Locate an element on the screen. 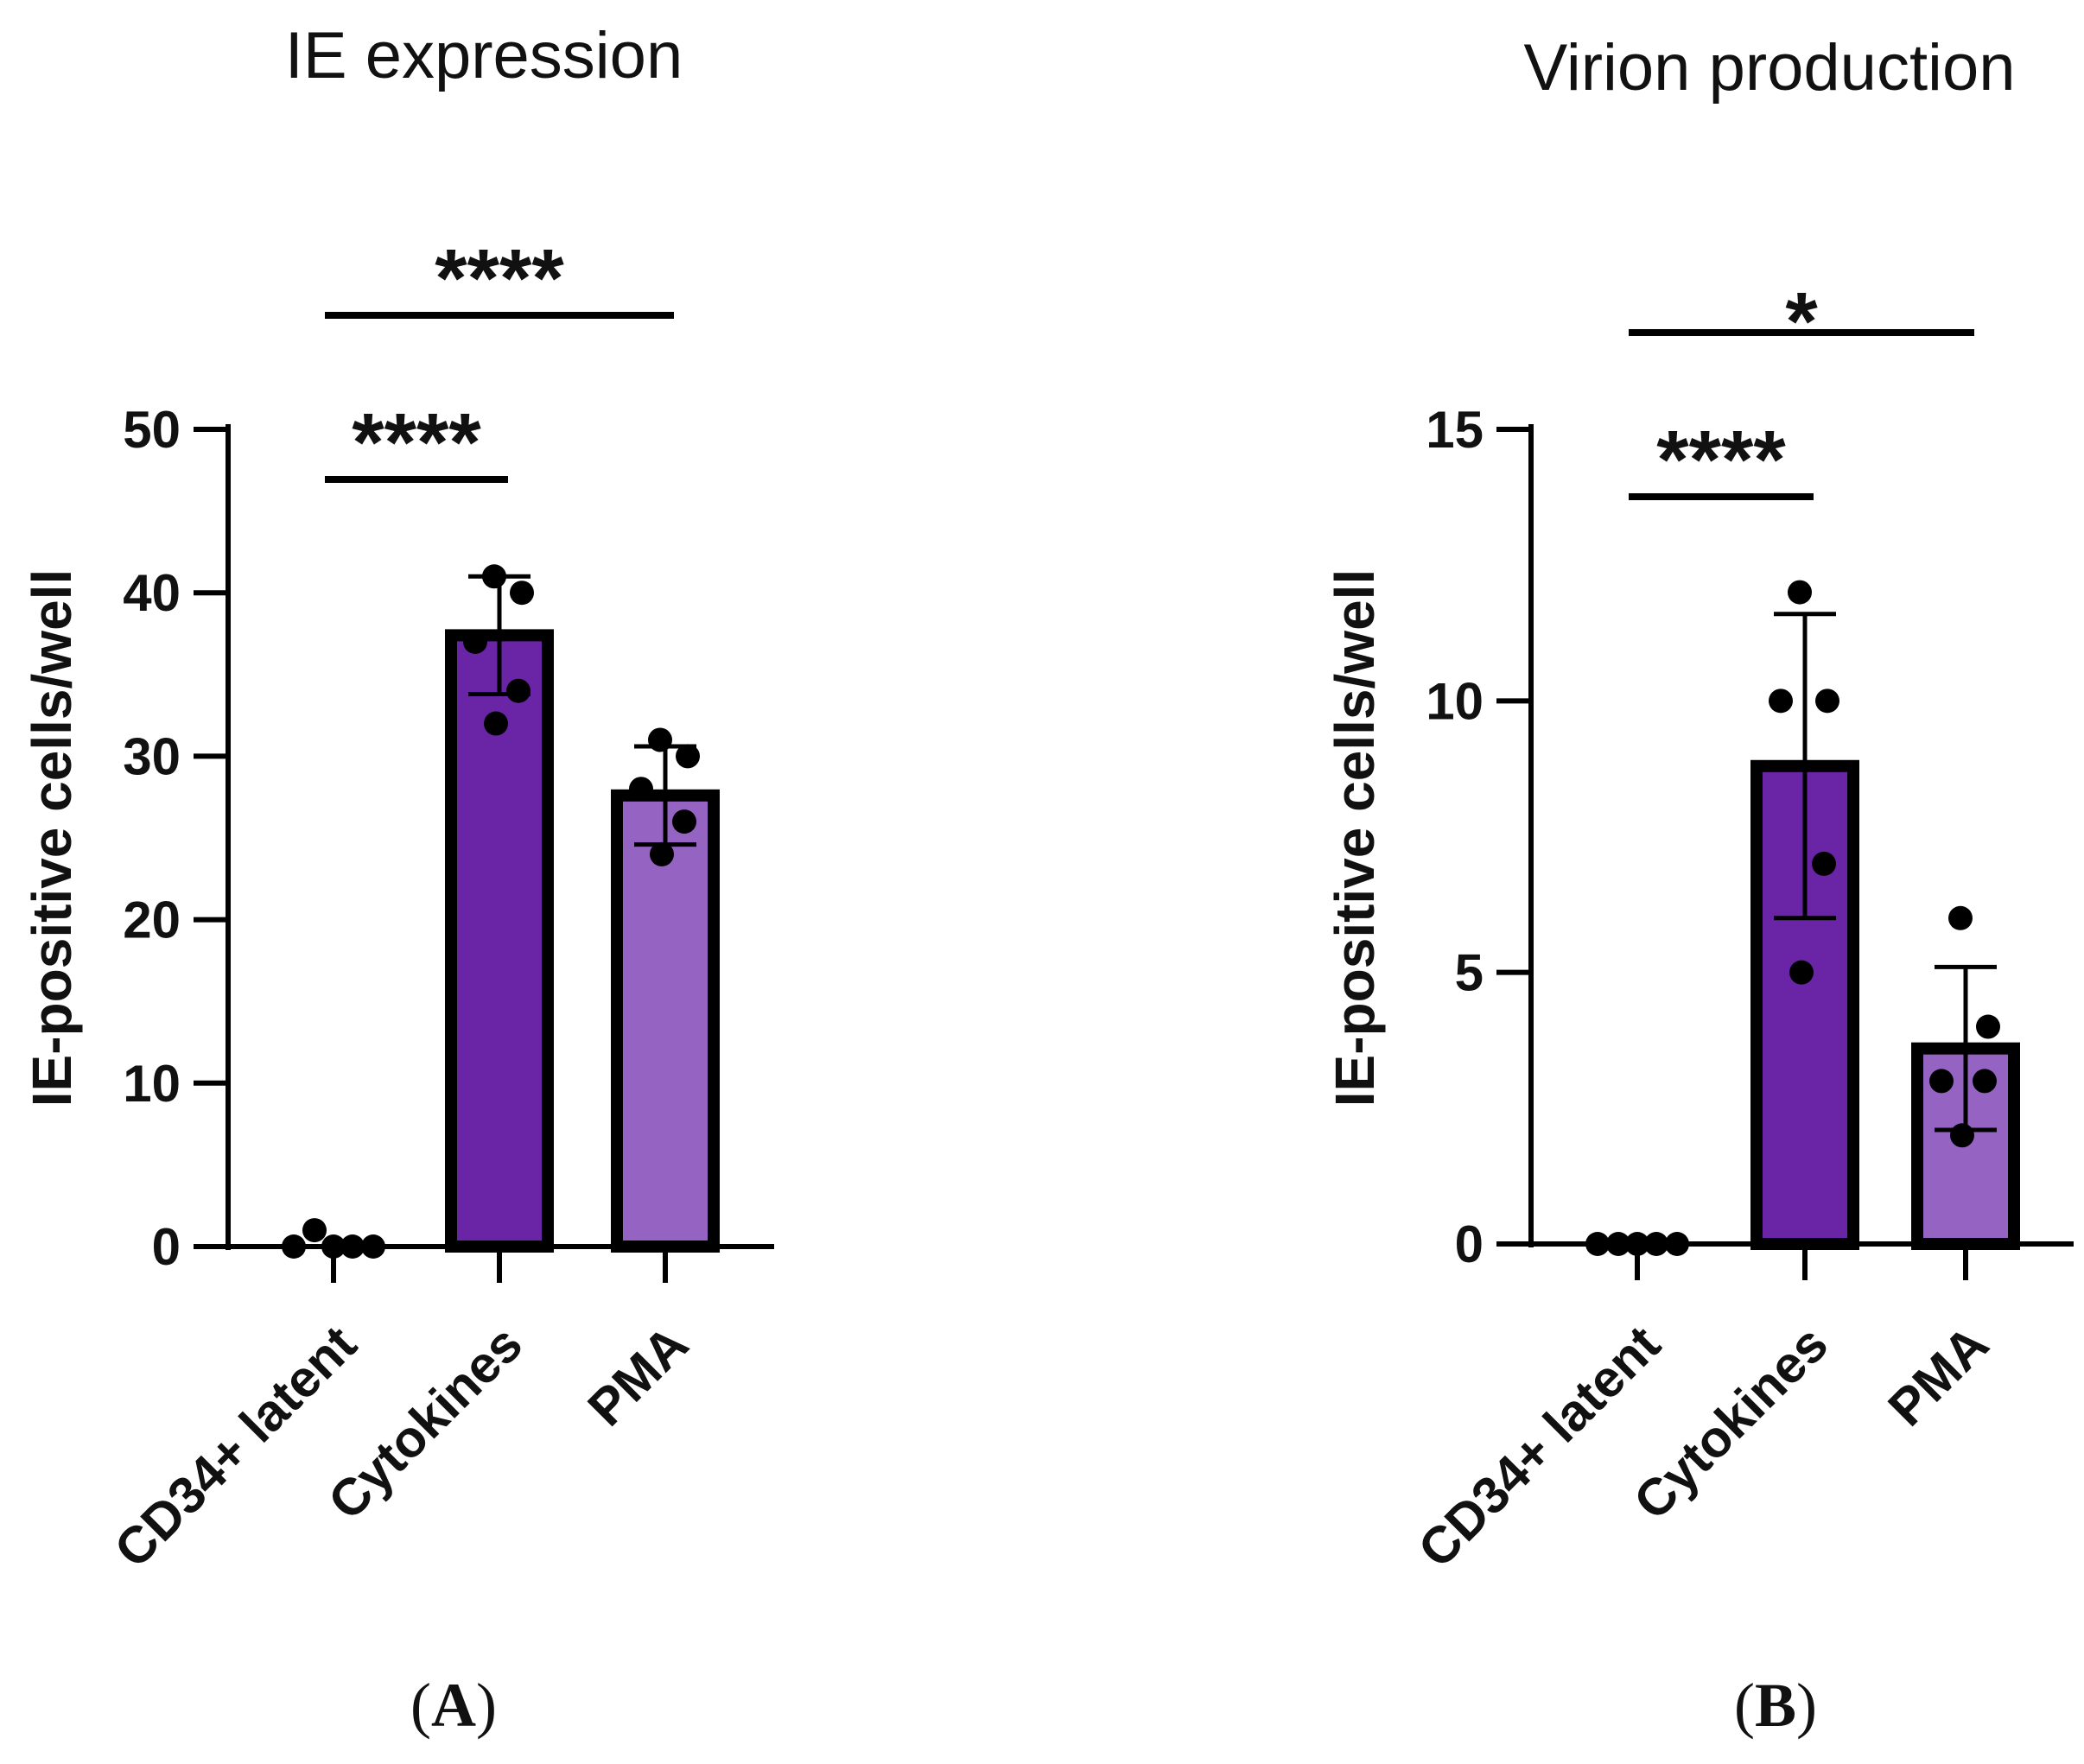  panel-a-y-tick-label-4: 40 is located at coordinates (152, 593).